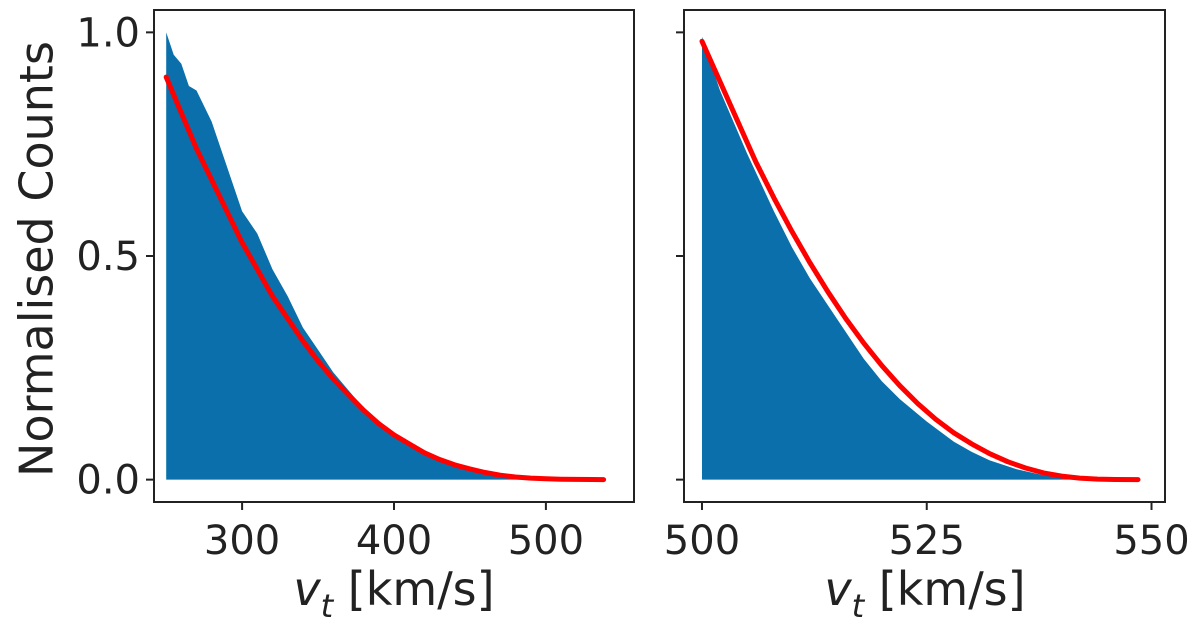 This screenshot has width=1200, height=635. What do you see at coordinates (702, 541) in the screenshot?
I see `right-x-tick-label: 500` at bounding box center [702, 541].